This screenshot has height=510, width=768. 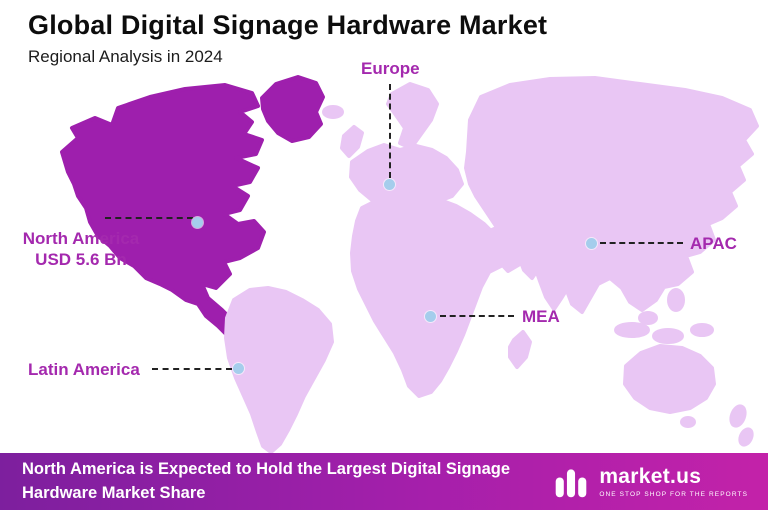 I want to click on island-borneo, so click(x=648, y=318).